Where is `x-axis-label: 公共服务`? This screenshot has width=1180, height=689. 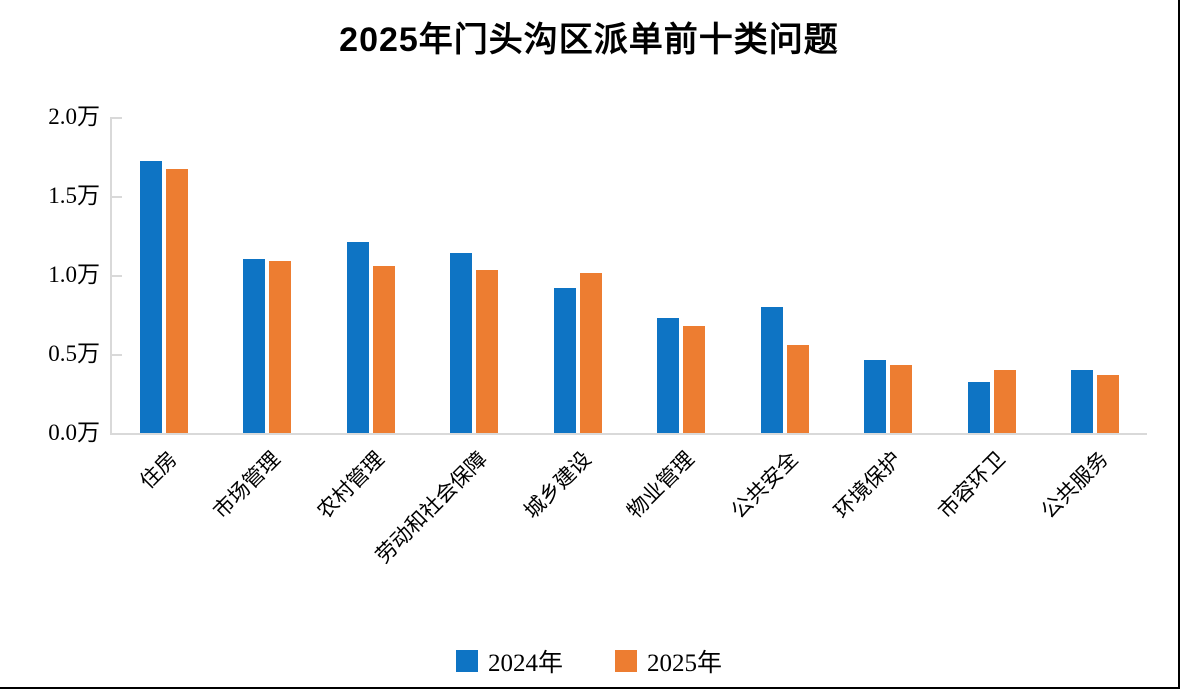 x-axis-label: 公共服务 is located at coordinates (1075, 485).